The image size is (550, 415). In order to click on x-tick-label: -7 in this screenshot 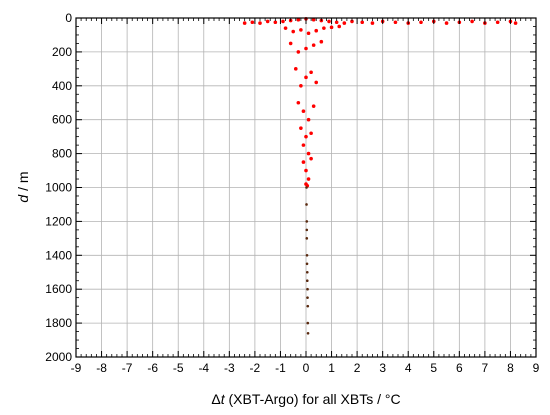, I will do `click(127, 368)`.